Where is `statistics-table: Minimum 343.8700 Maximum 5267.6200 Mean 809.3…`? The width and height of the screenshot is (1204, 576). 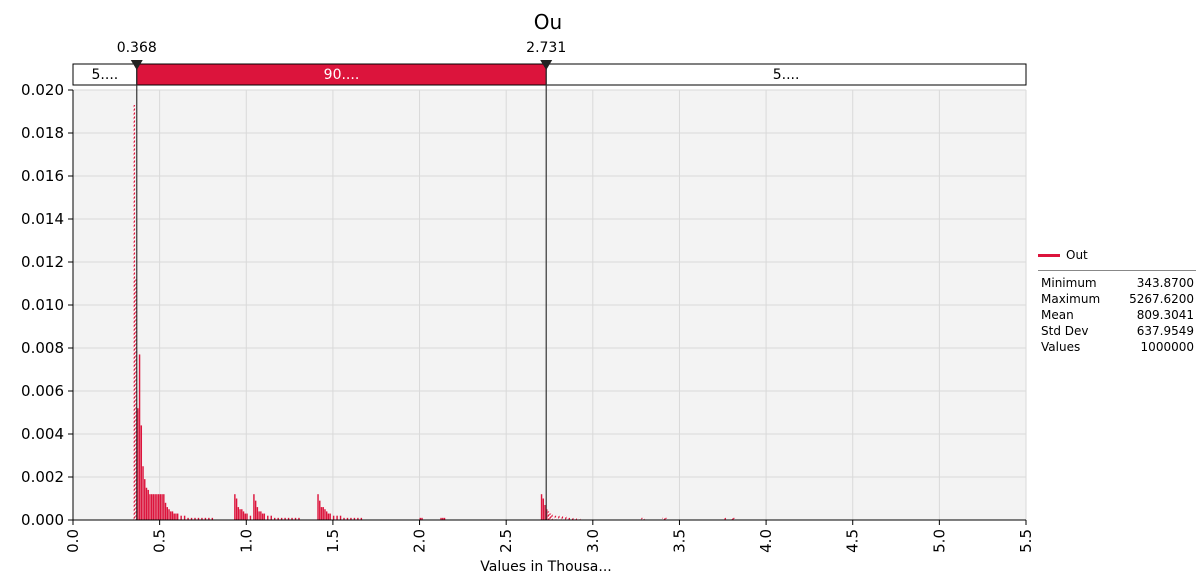
statistics-table: Minimum 343.8700 Maximum 5267.6200 Mean 809.3… is located at coordinates (1118, 315).